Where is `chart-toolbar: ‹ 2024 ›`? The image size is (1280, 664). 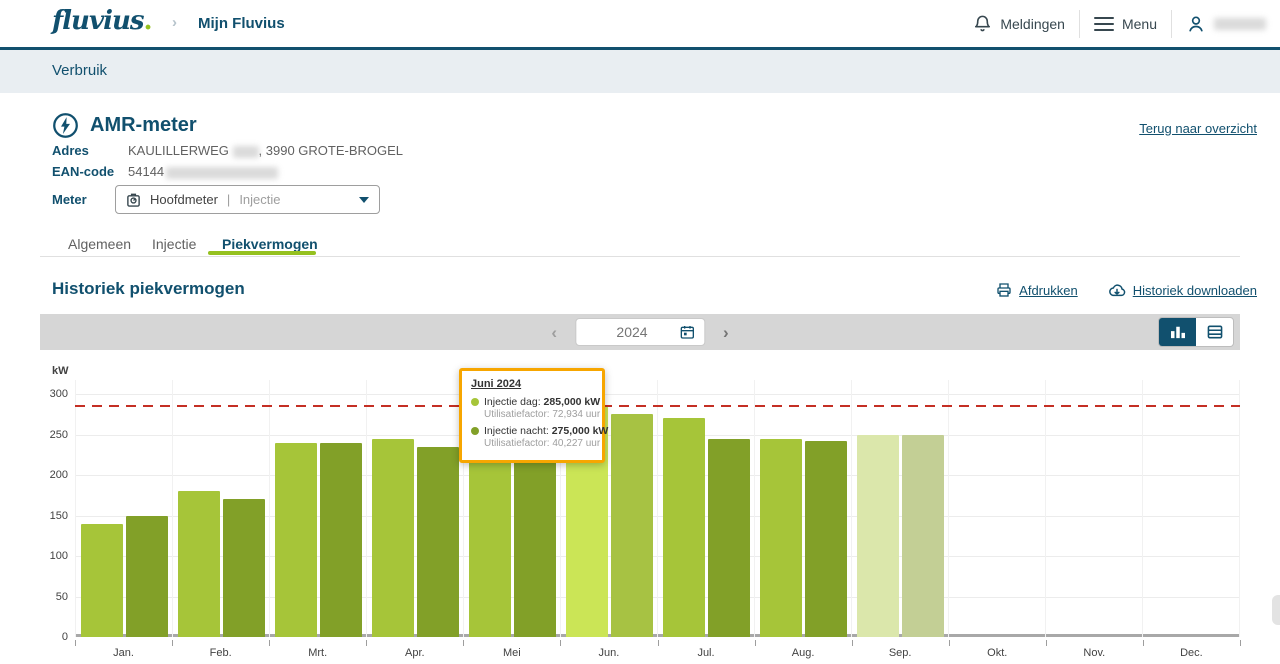
chart-toolbar: ‹ 2024 › is located at coordinates (640, 332).